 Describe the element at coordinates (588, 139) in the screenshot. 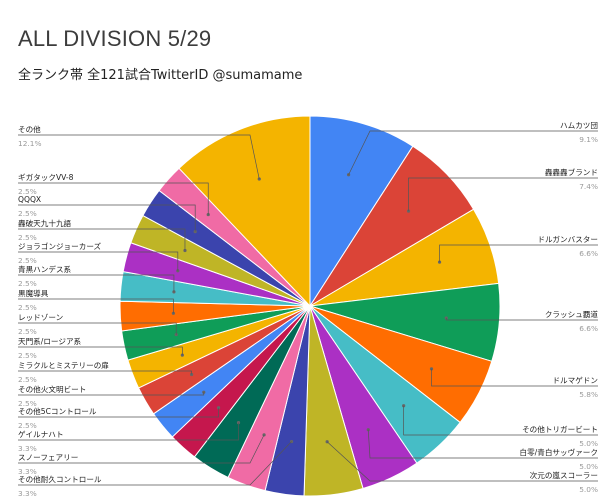

I see `slice-percent-label: 9.1%` at that location.